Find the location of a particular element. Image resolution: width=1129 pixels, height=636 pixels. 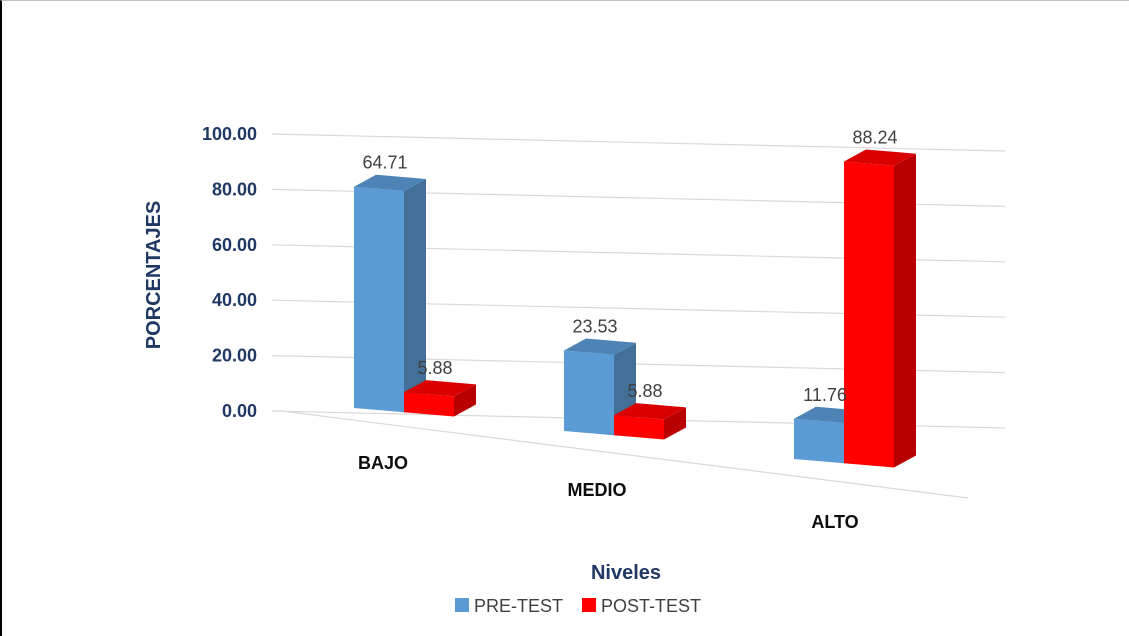

data-label: 11.76 is located at coordinates (825, 395).